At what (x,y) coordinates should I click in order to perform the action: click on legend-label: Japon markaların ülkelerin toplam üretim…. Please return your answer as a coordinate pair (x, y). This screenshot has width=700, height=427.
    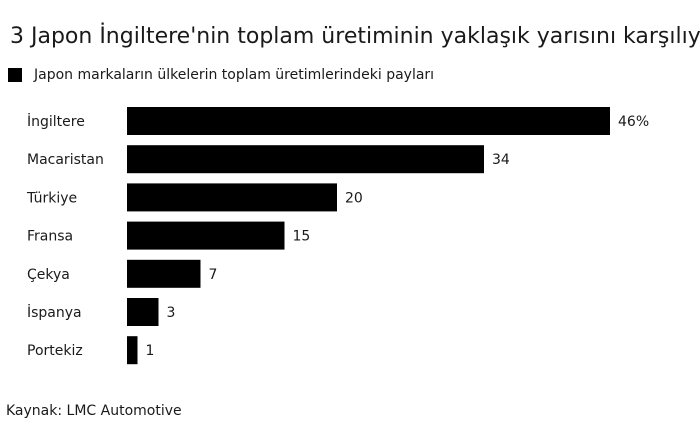
    Looking at the image, I should click on (234, 75).